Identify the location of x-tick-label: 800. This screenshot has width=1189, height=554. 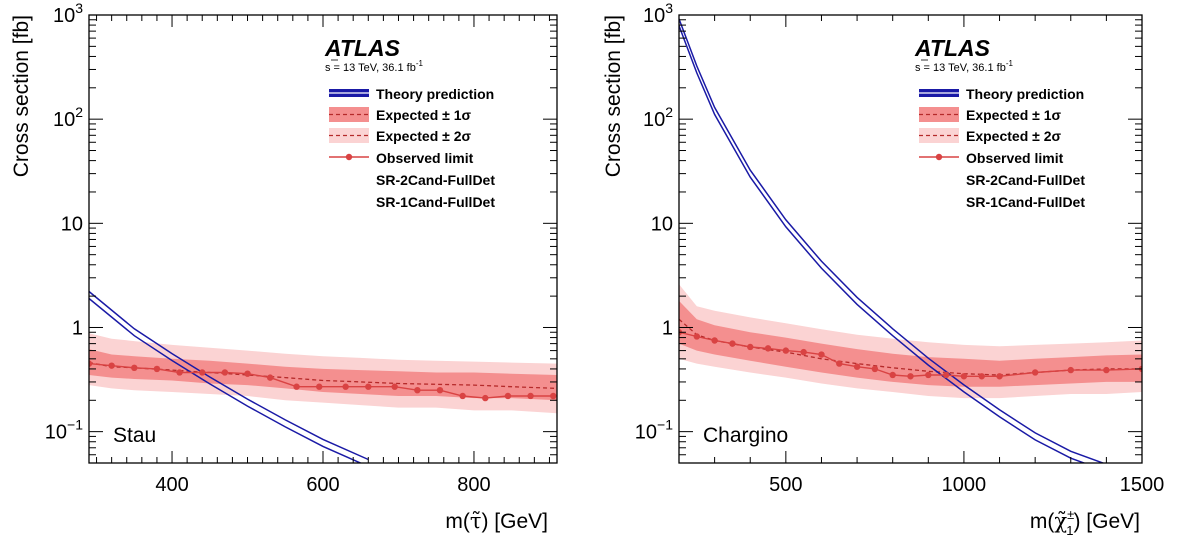
(473, 485).